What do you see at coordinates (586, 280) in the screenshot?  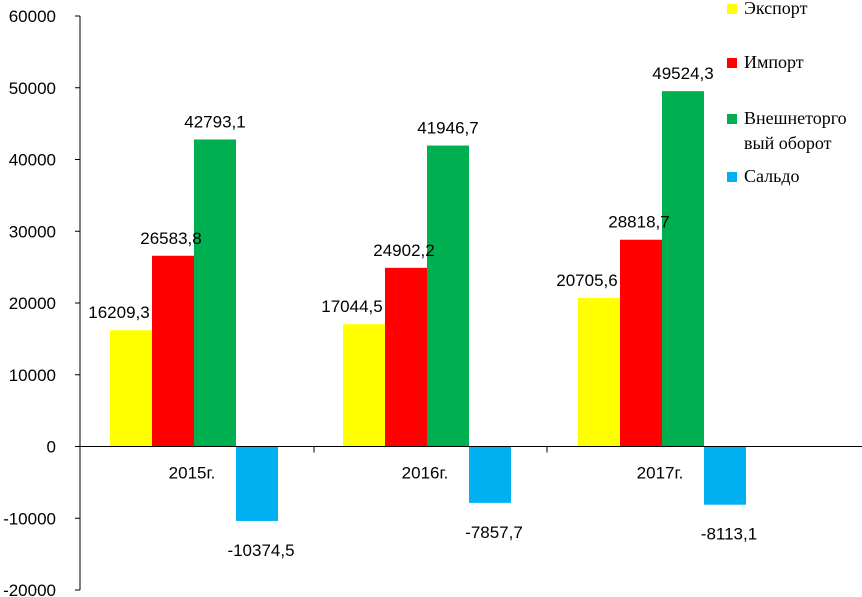 I see `data-label: 20705,6` at bounding box center [586, 280].